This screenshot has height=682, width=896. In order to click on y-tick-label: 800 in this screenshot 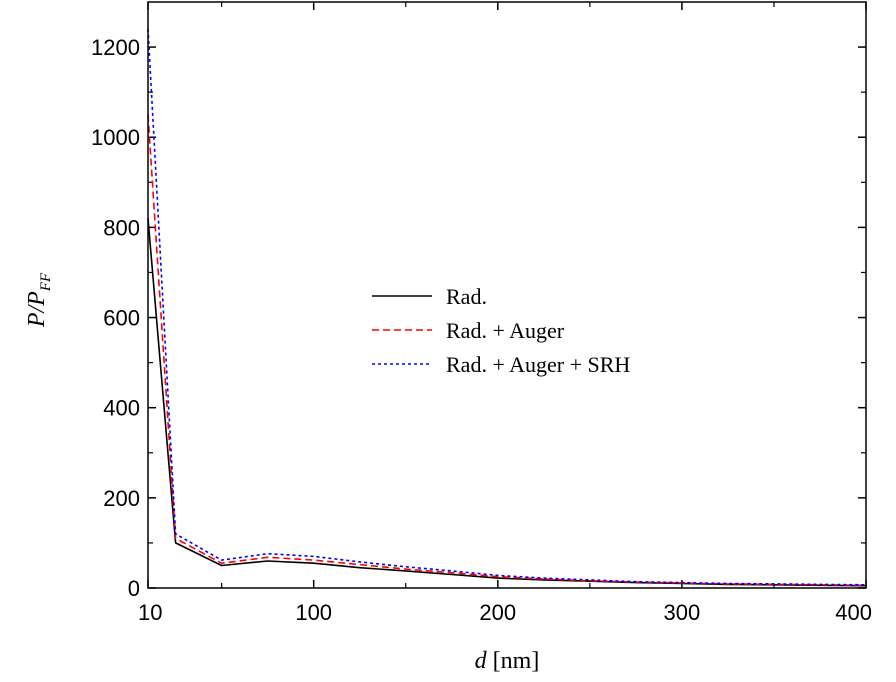, I will do `click(121, 227)`.